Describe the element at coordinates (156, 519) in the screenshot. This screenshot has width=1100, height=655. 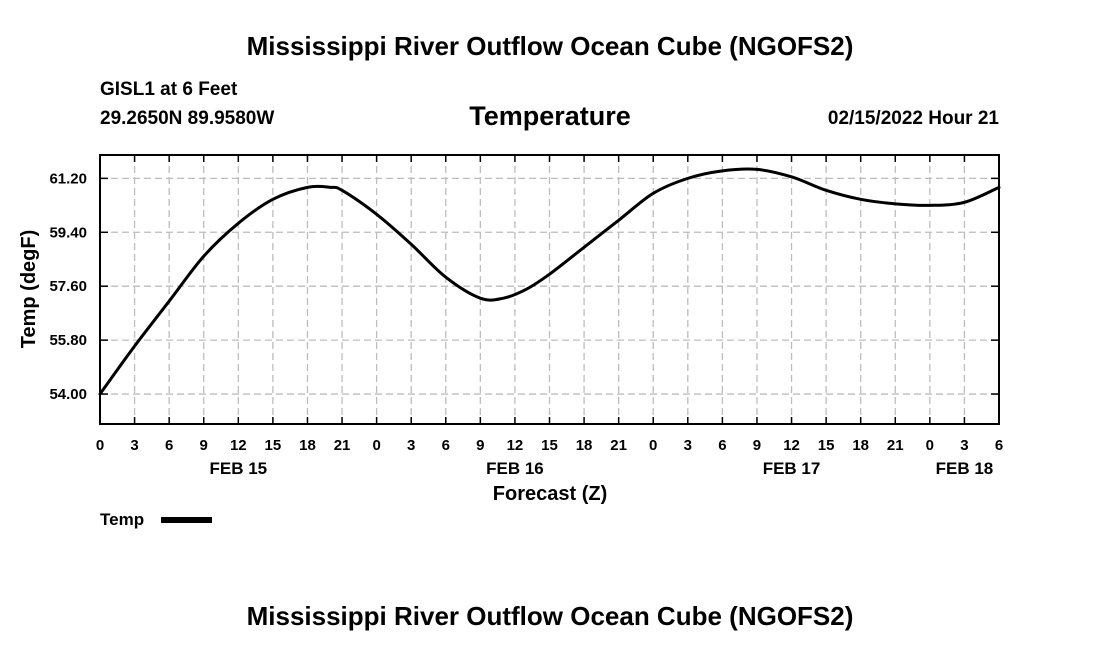
I see `legend: Temp` at that location.